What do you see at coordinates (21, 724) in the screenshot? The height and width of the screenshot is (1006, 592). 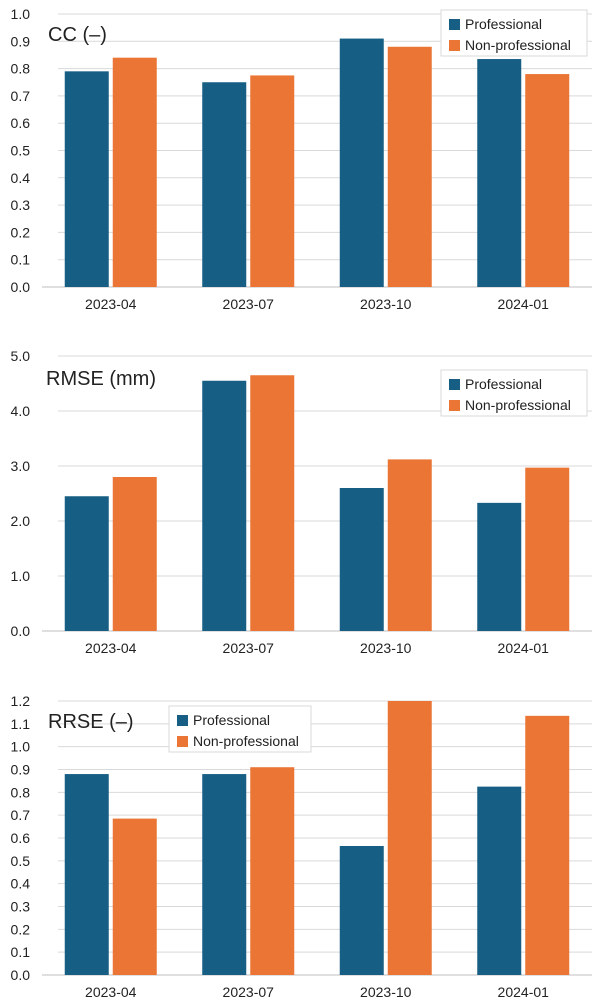 I see `y-tick-label: 1.1` at bounding box center [21, 724].